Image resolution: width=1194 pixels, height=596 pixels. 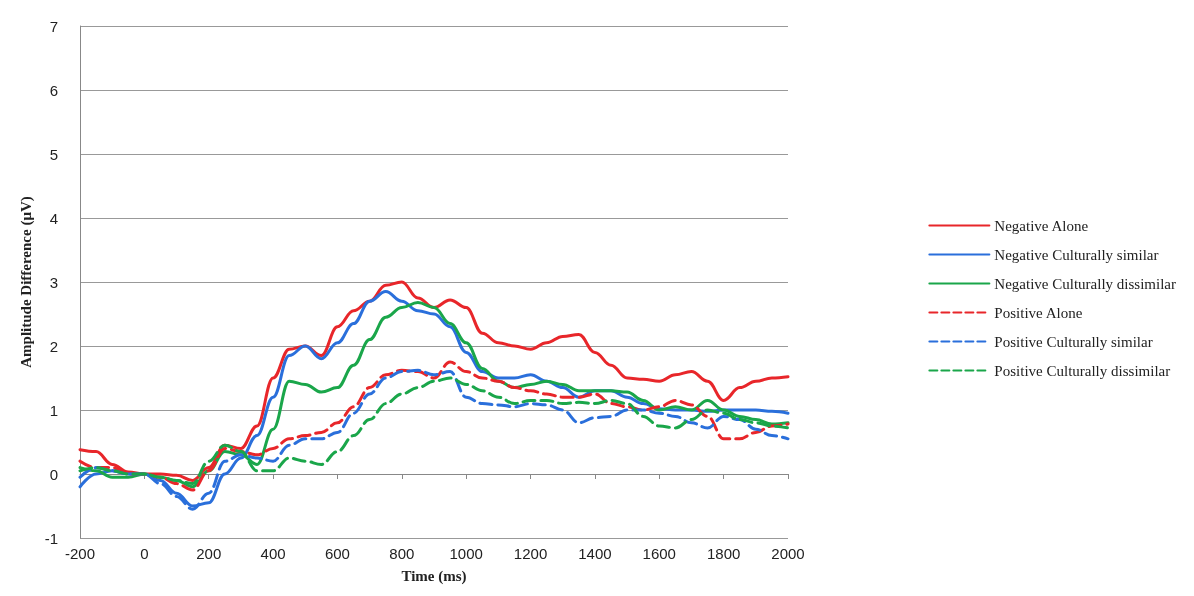 What do you see at coordinates (53, 410) in the screenshot?
I see `y-tick-label: 1` at bounding box center [53, 410].